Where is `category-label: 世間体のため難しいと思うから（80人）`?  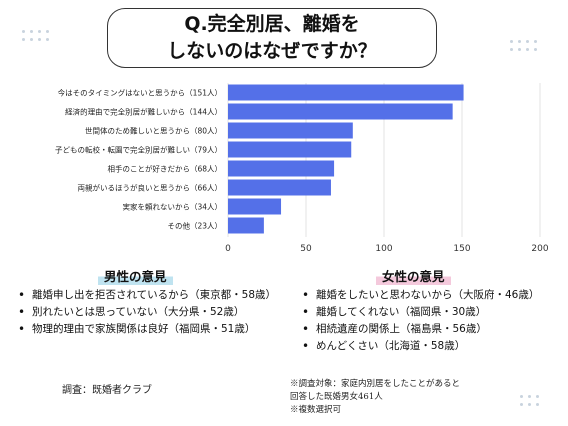 category-label: 世間体のため難しいと思うから（80人） is located at coordinates (153, 131).